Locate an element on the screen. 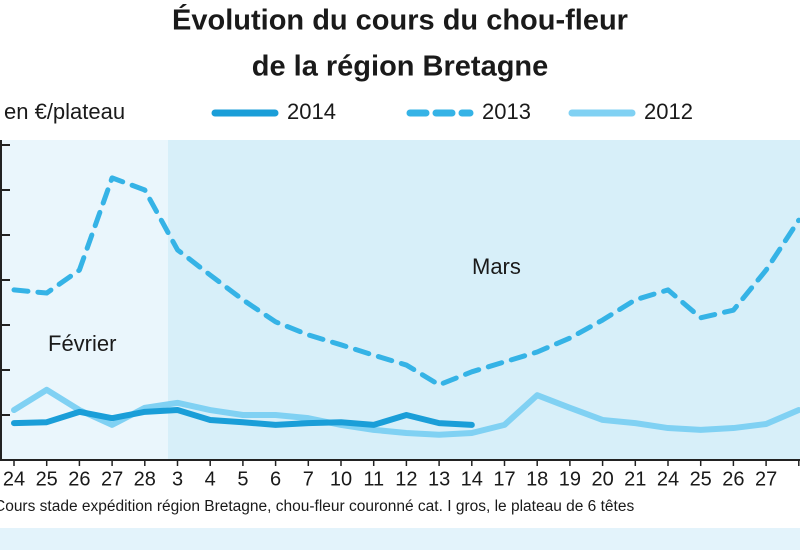 The height and width of the screenshot is (550, 800). x-tick-label: 28 is located at coordinates (145, 479).